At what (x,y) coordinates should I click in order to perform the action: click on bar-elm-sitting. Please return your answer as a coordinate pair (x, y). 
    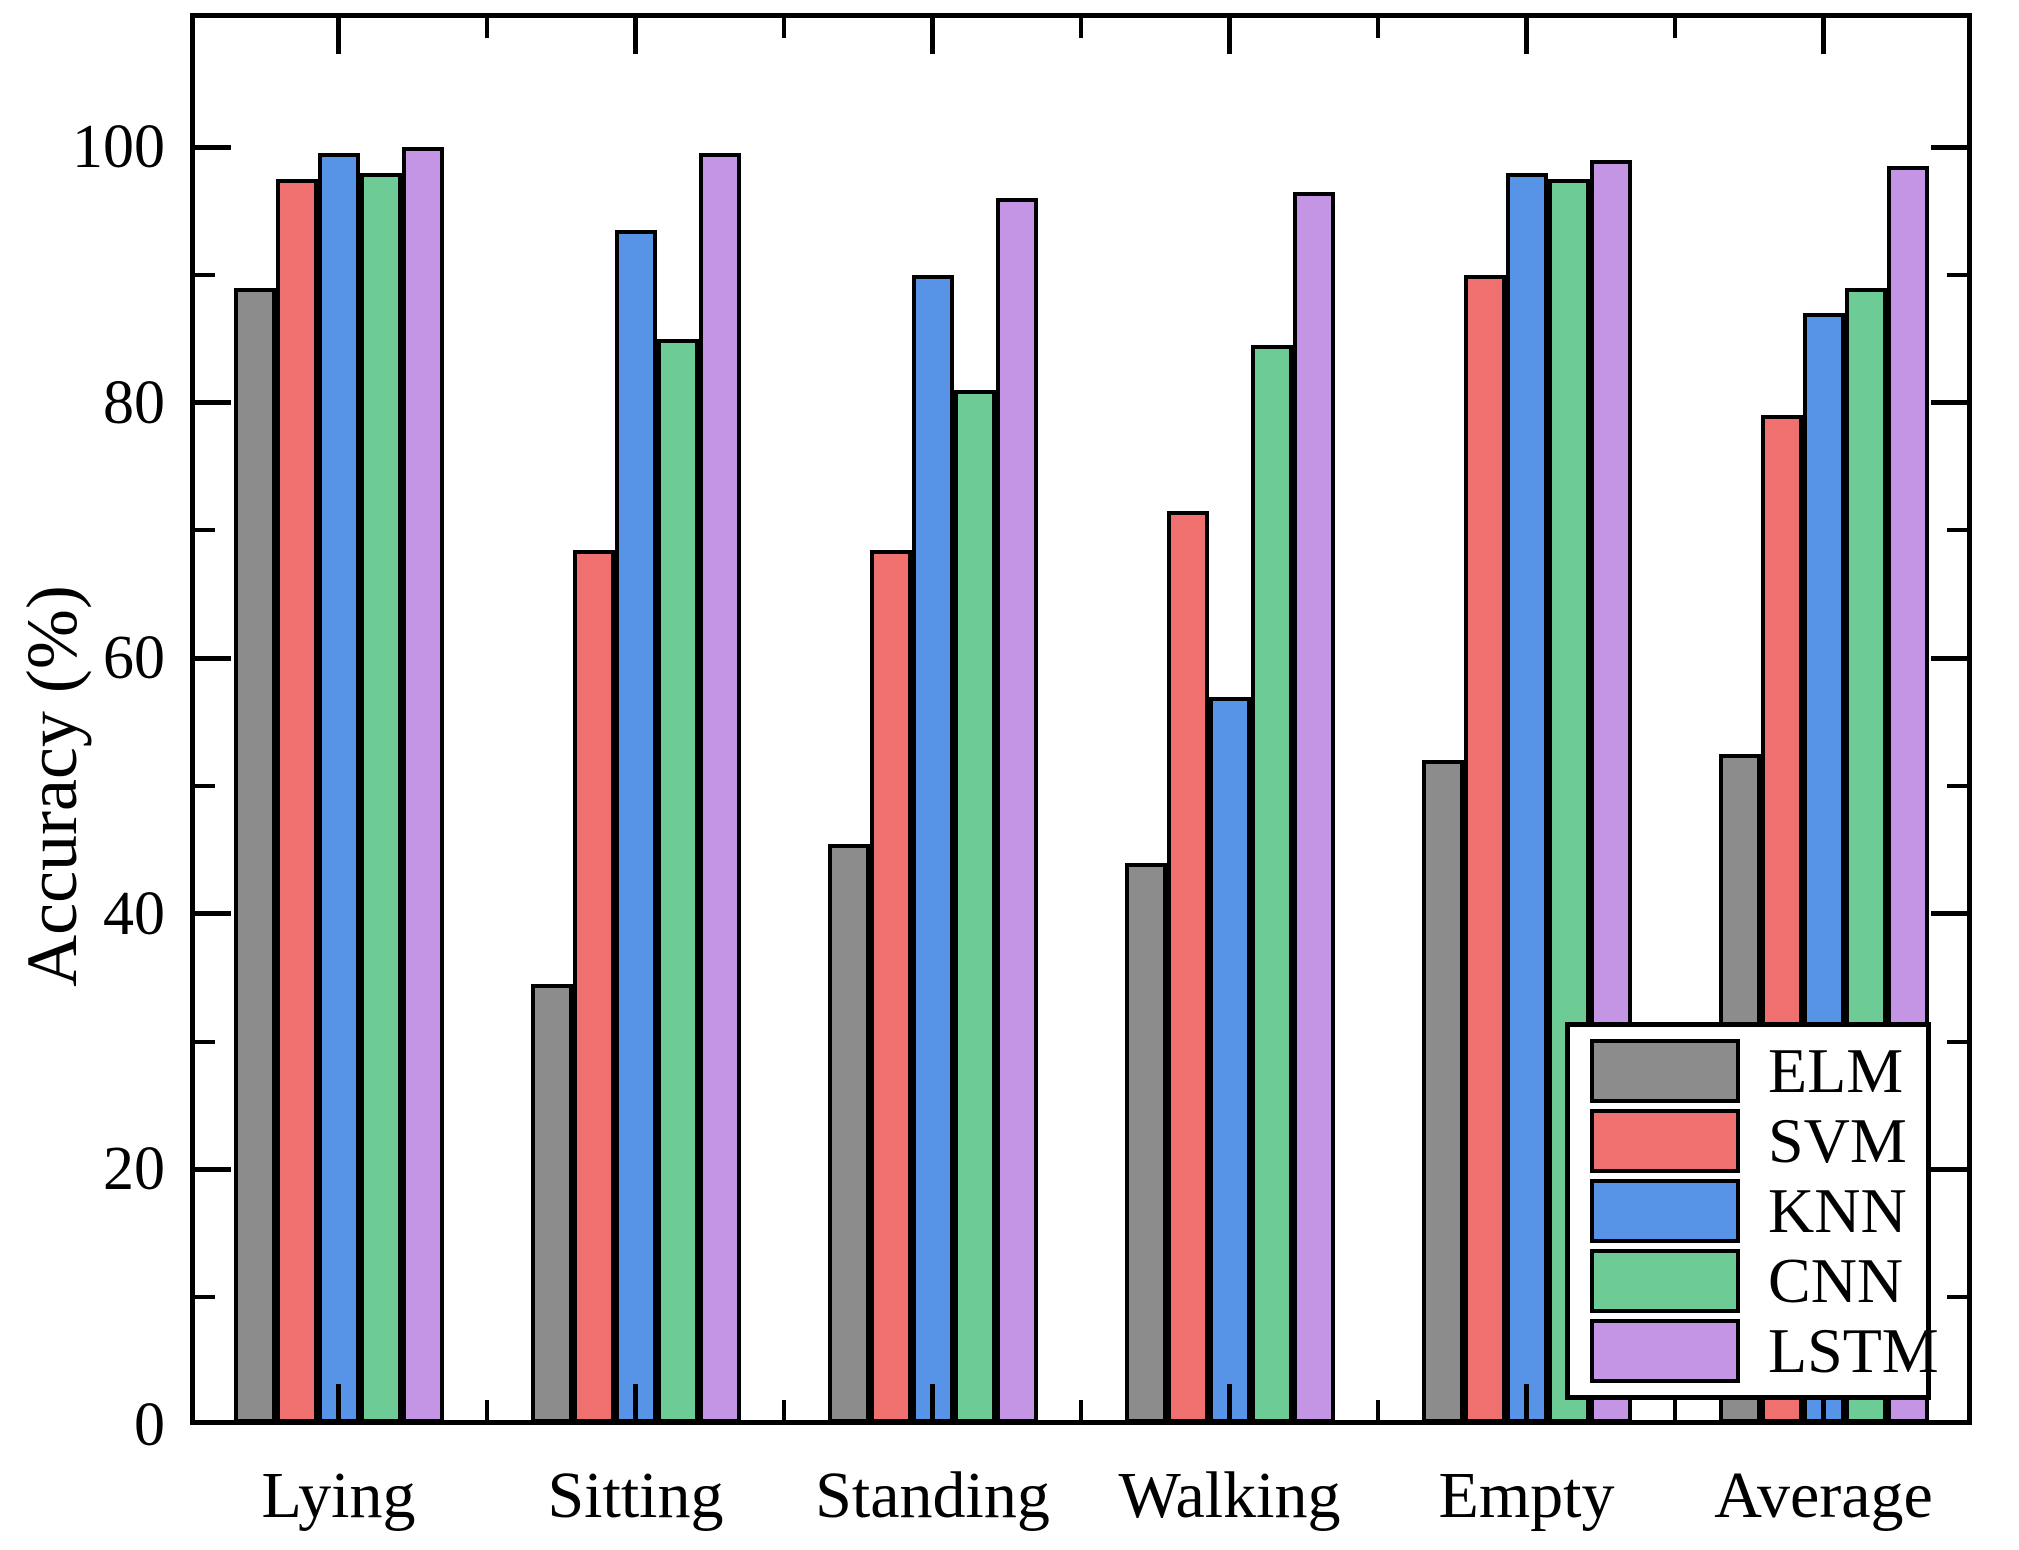
    Looking at the image, I should click on (551, 1203).